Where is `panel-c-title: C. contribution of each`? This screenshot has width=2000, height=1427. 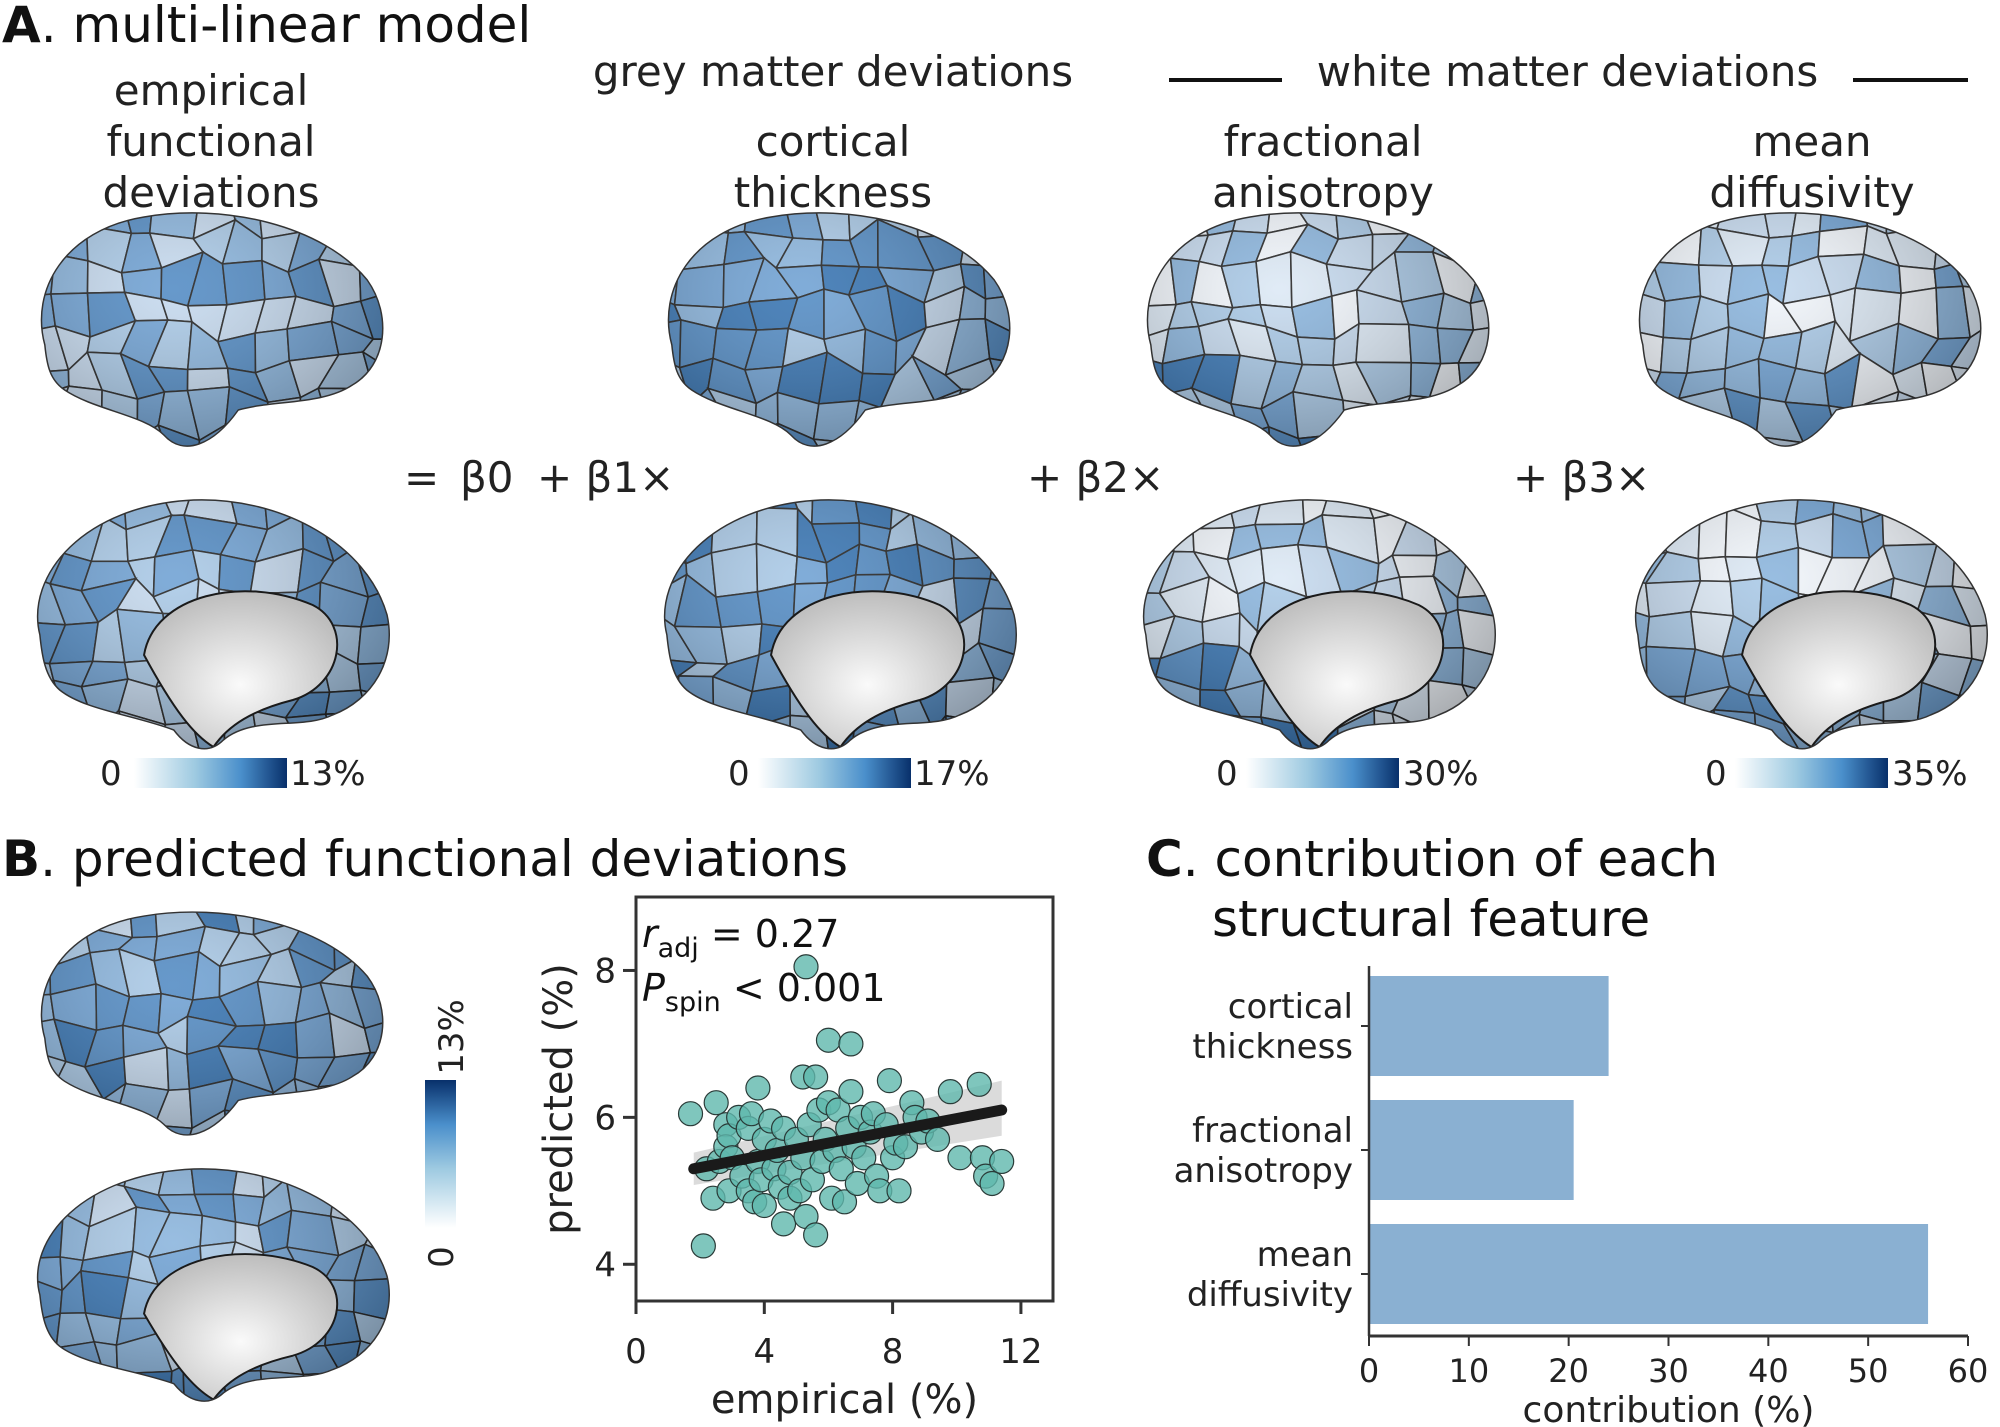
panel-c-title: C. contribution of each is located at coordinates (1432, 859).